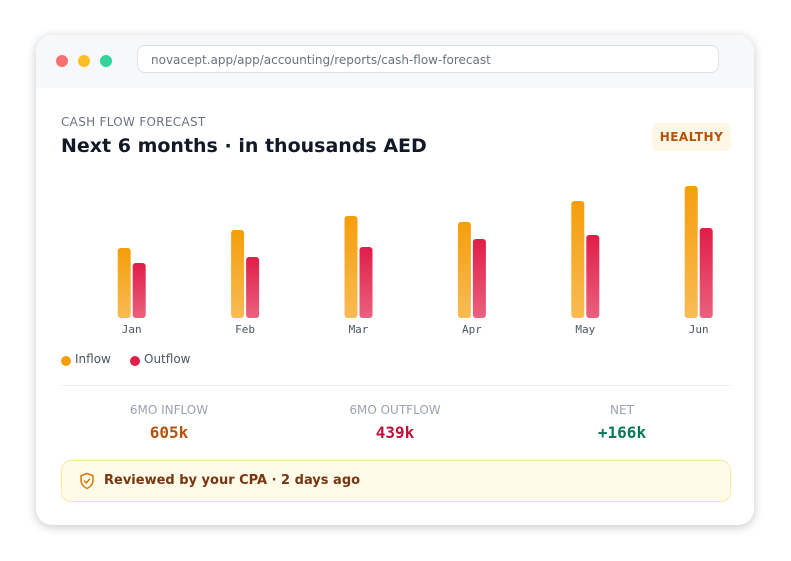 The width and height of the screenshot is (791, 561). Describe the element at coordinates (169, 432) in the screenshot. I see `stat-value: 605k` at that location.